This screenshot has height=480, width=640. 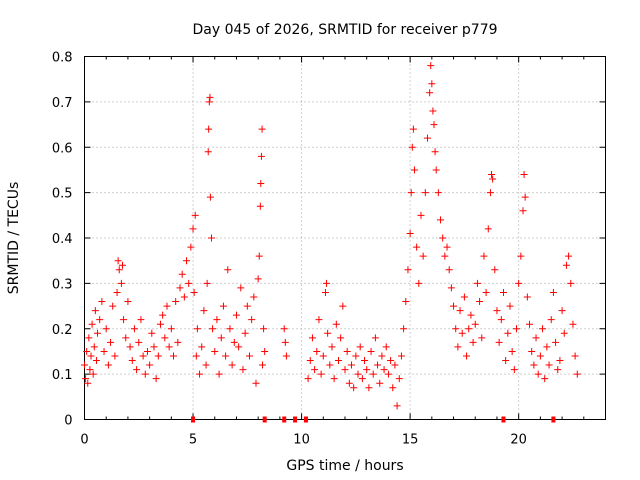 I want to click on baseline-marker, so click(x=553, y=419).